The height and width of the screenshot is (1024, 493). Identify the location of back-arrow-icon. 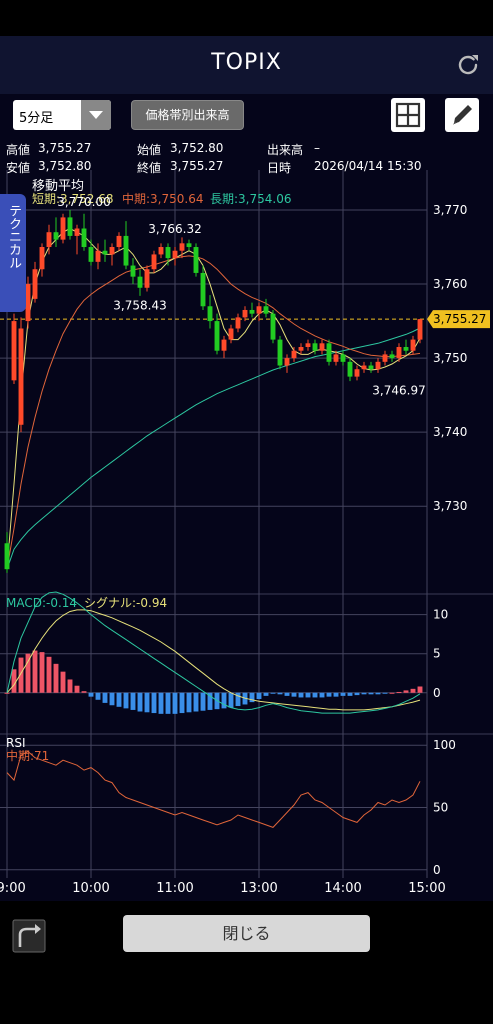
(29, 936).